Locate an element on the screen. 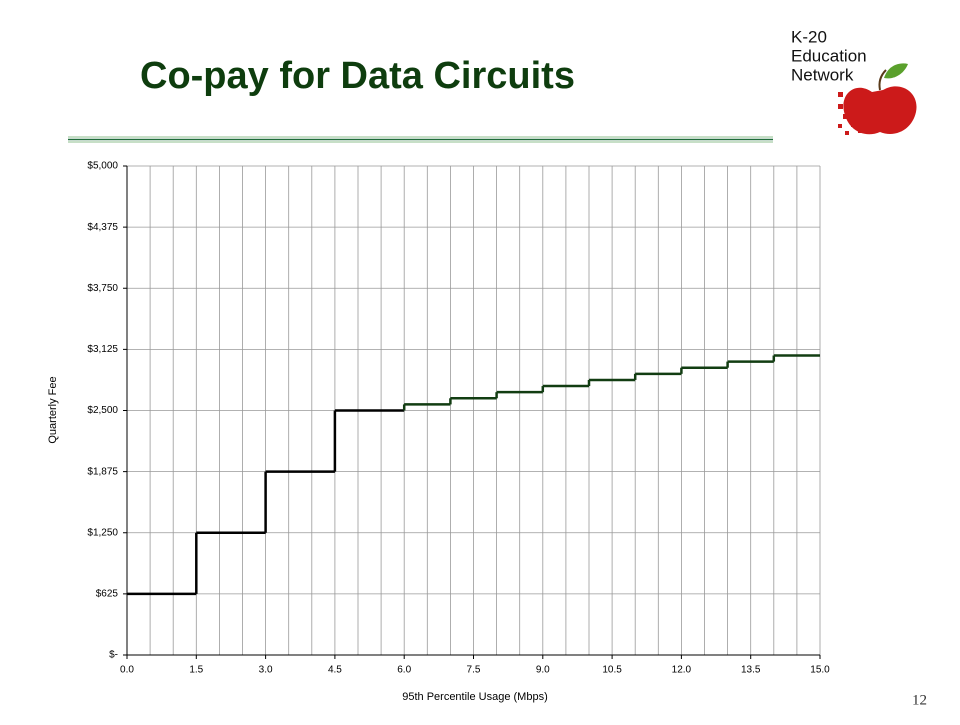 The width and height of the screenshot is (960, 725). x-tick-label: 4.5 is located at coordinates (335, 670).